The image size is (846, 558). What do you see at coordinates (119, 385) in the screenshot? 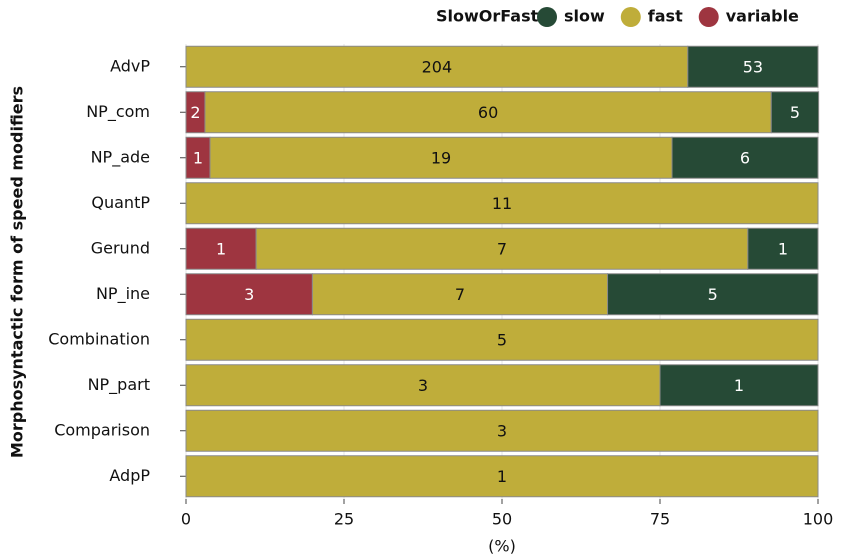
I see `y-tick-label: NP_part` at bounding box center [119, 385].